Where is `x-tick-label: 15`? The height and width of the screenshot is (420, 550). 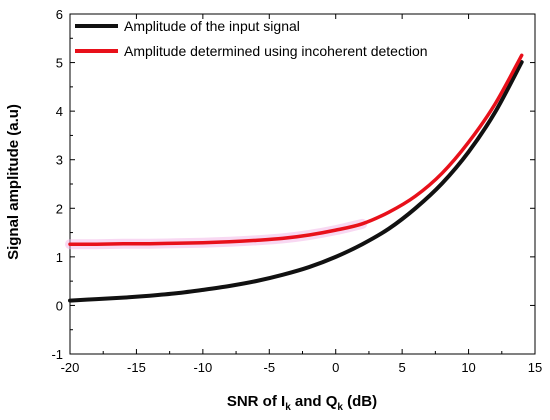
x-tick-label: 15 is located at coordinates (535, 367).